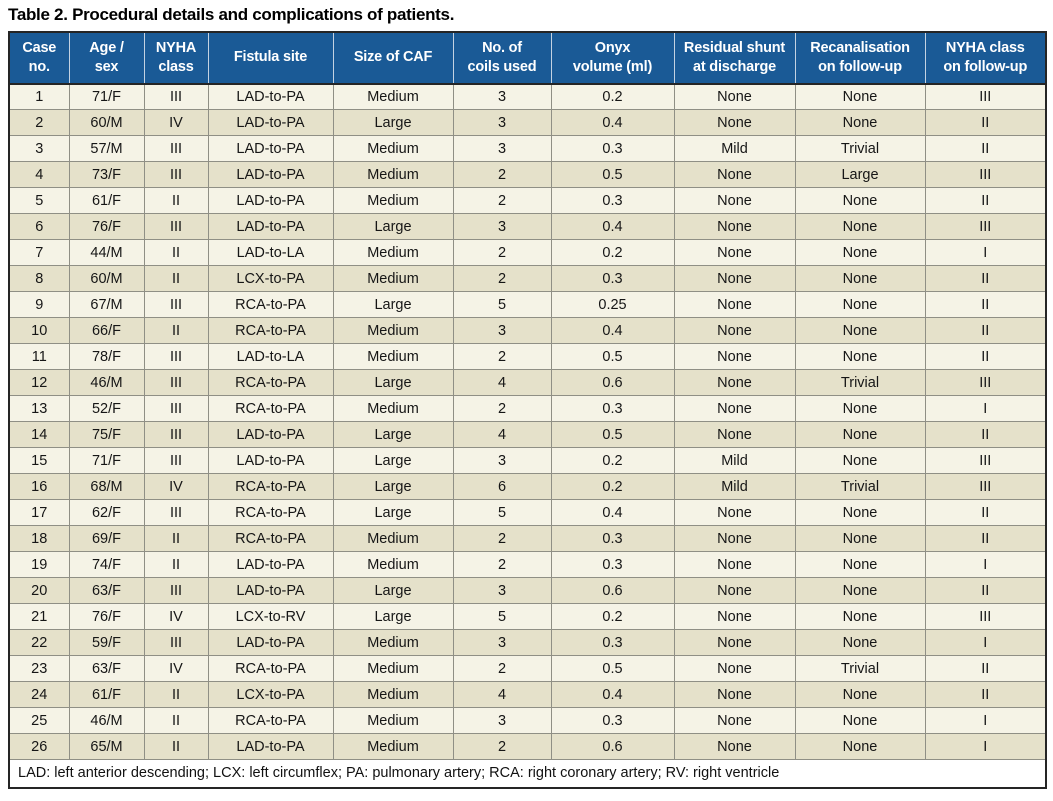 This screenshot has height=801, width=1053. Describe the element at coordinates (859, 58) in the screenshot. I see `column-header-8: Recanalisation on follow-up` at that location.